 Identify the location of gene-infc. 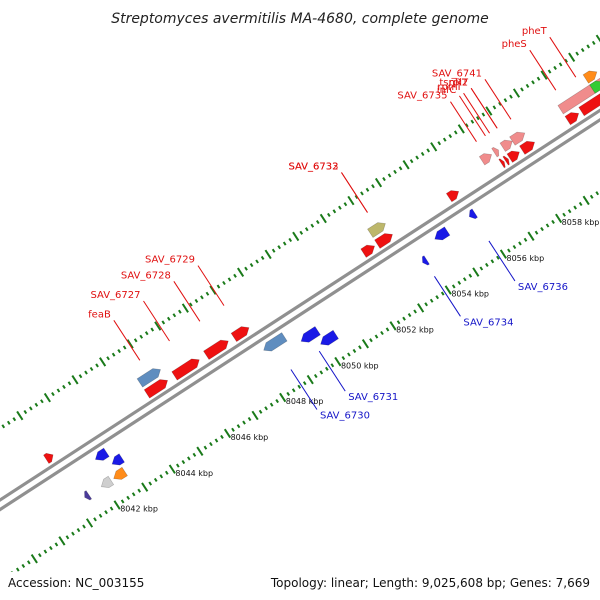
(502, 163).